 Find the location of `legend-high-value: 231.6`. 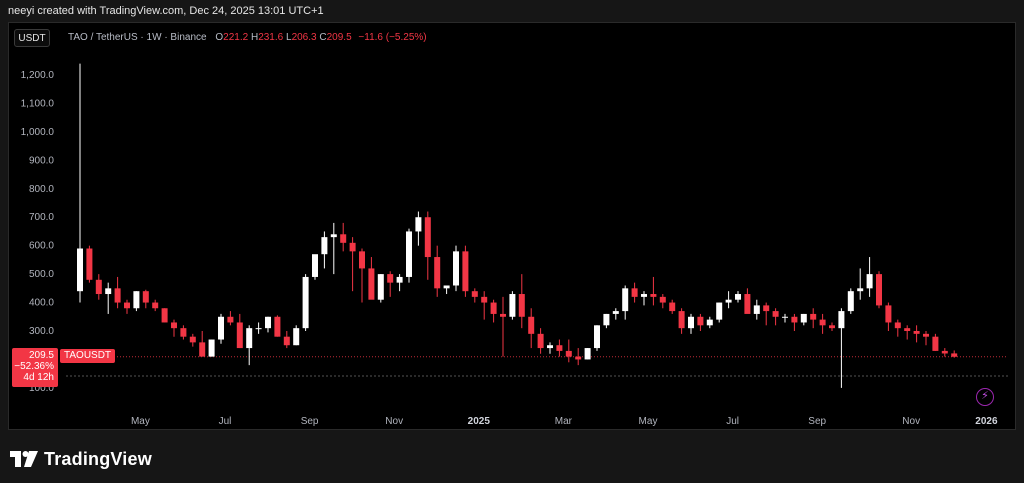

legend-high-value: 231.6 is located at coordinates (271, 37).